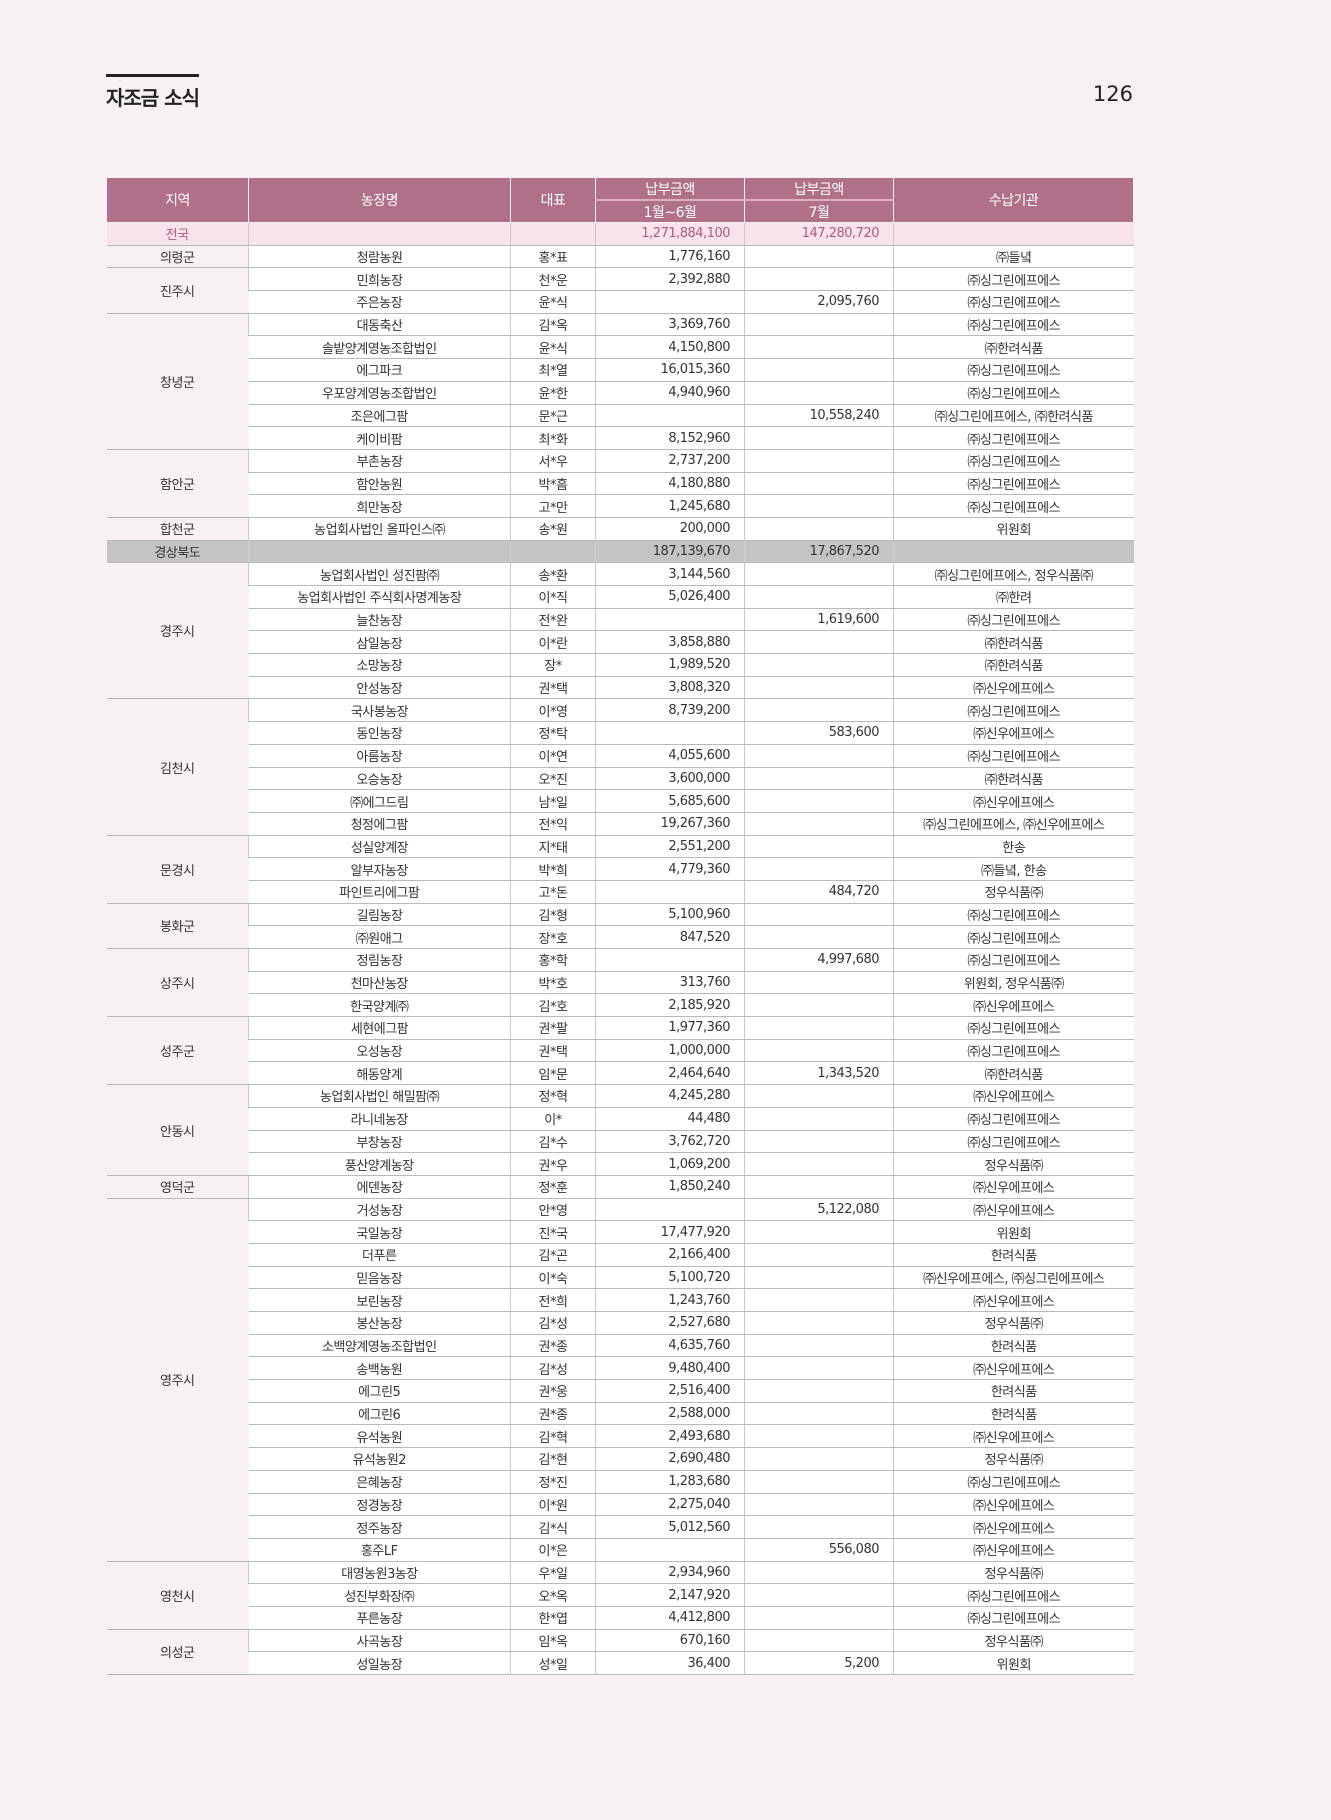  What do you see at coordinates (1013, 1232) in the screenshot?
I see `agency-cell: 위원회` at bounding box center [1013, 1232].